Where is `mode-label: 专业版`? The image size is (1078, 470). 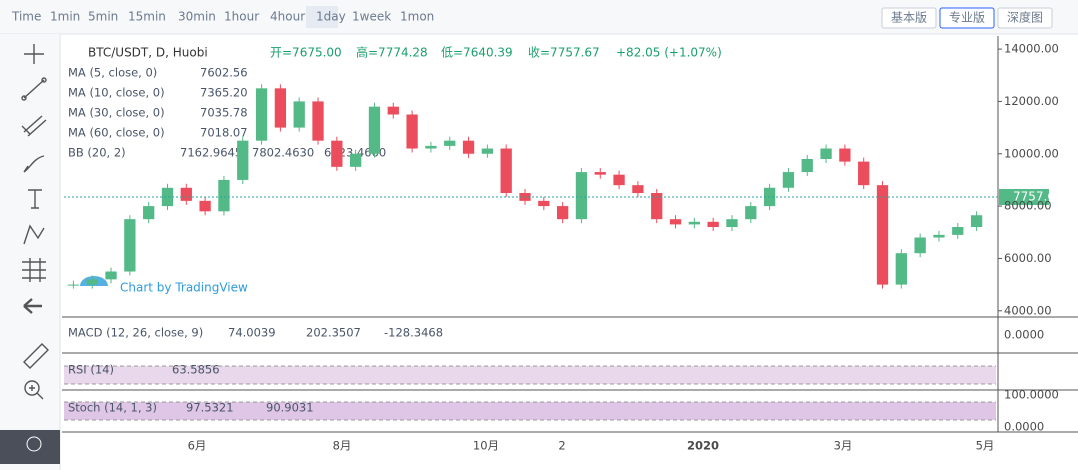 mode-label: 专业版 is located at coordinates (967, 17).